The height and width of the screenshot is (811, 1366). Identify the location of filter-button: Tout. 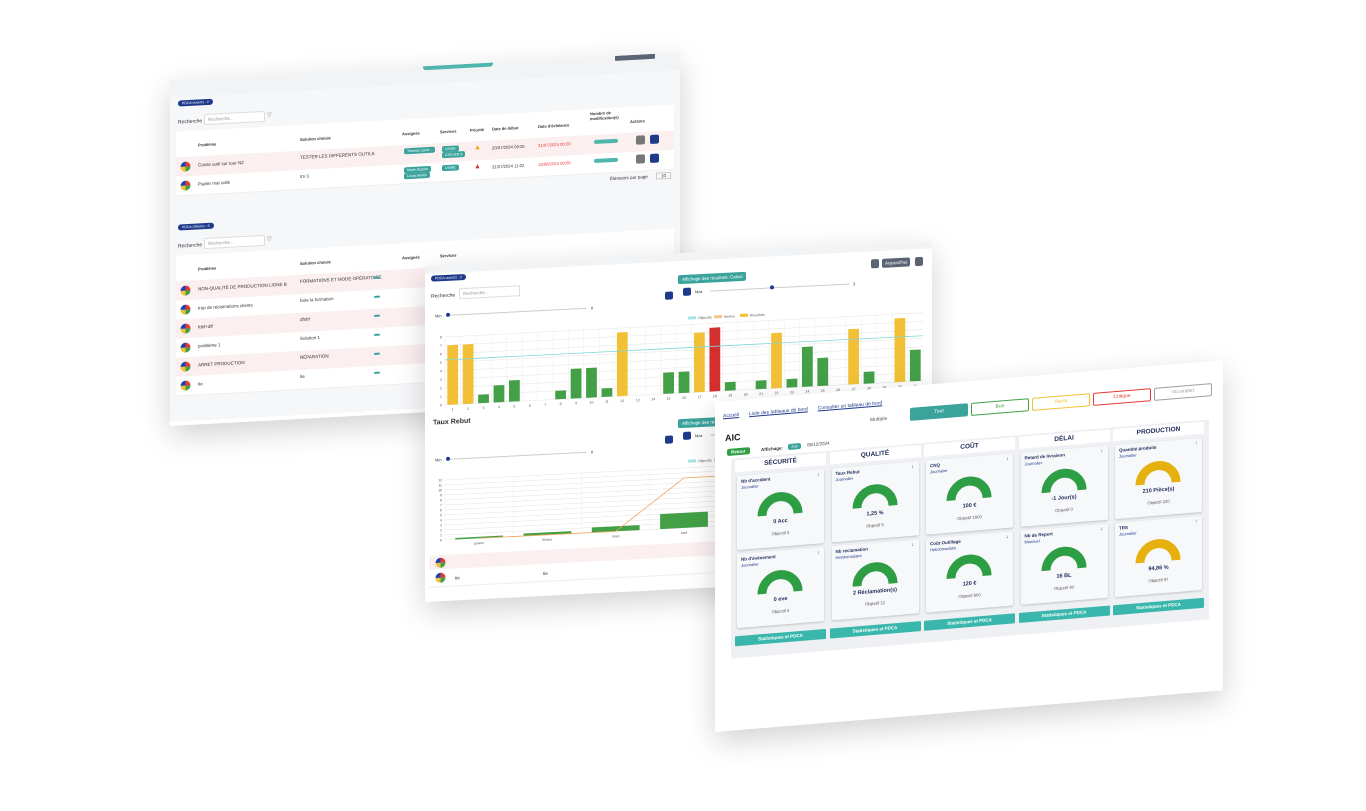
(939, 412).